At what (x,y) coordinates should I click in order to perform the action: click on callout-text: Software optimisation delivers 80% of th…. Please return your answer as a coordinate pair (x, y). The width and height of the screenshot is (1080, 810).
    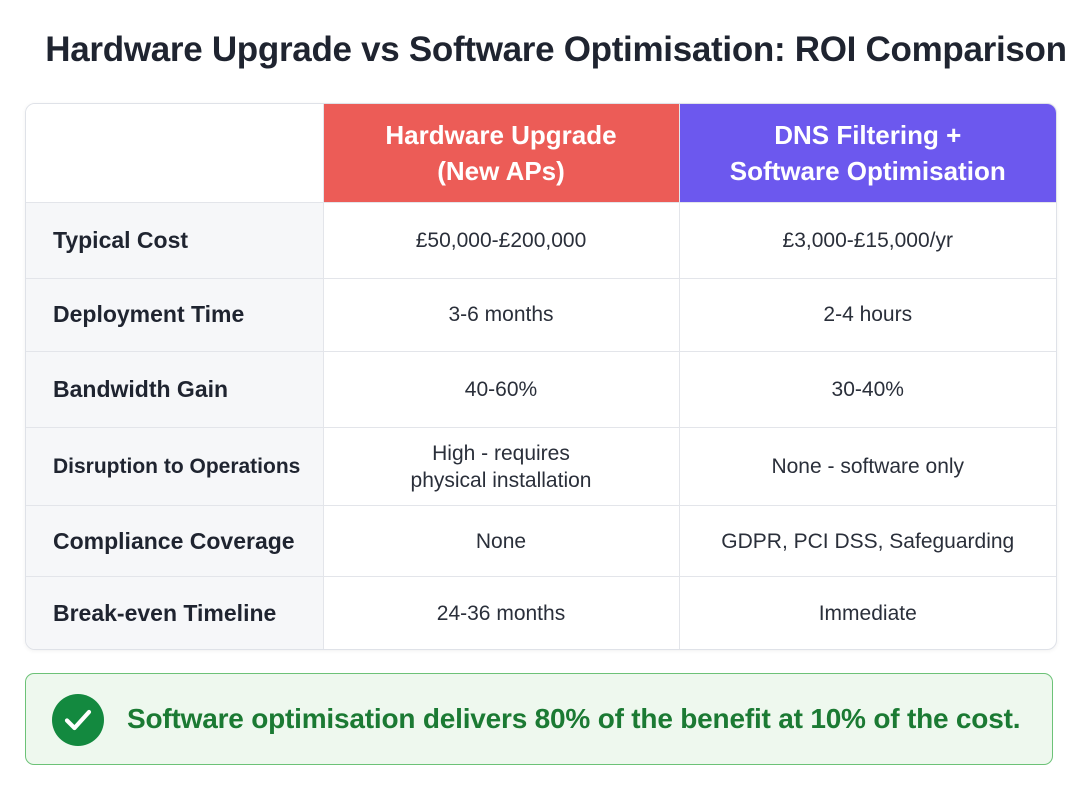
    Looking at the image, I should click on (574, 718).